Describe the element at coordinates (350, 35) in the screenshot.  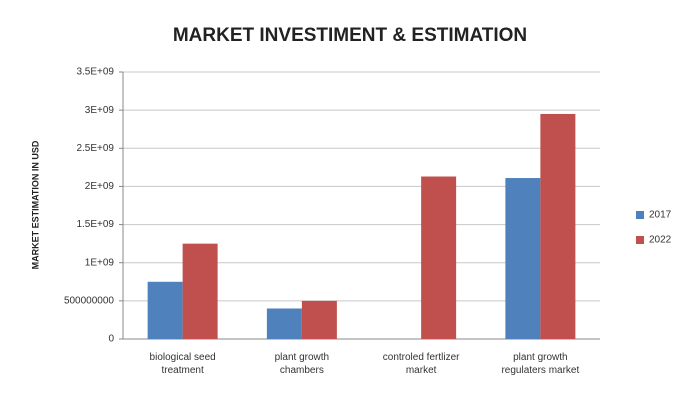
I see `chart-title: MARKET INVESTIMENT & ESTIMATION` at that location.